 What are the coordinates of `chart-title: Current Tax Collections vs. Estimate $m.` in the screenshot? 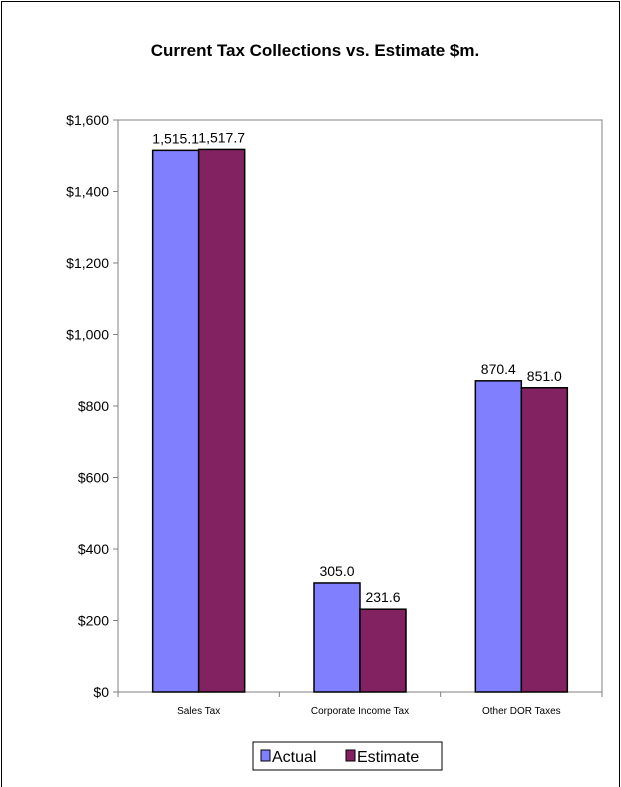 It's located at (315, 50).